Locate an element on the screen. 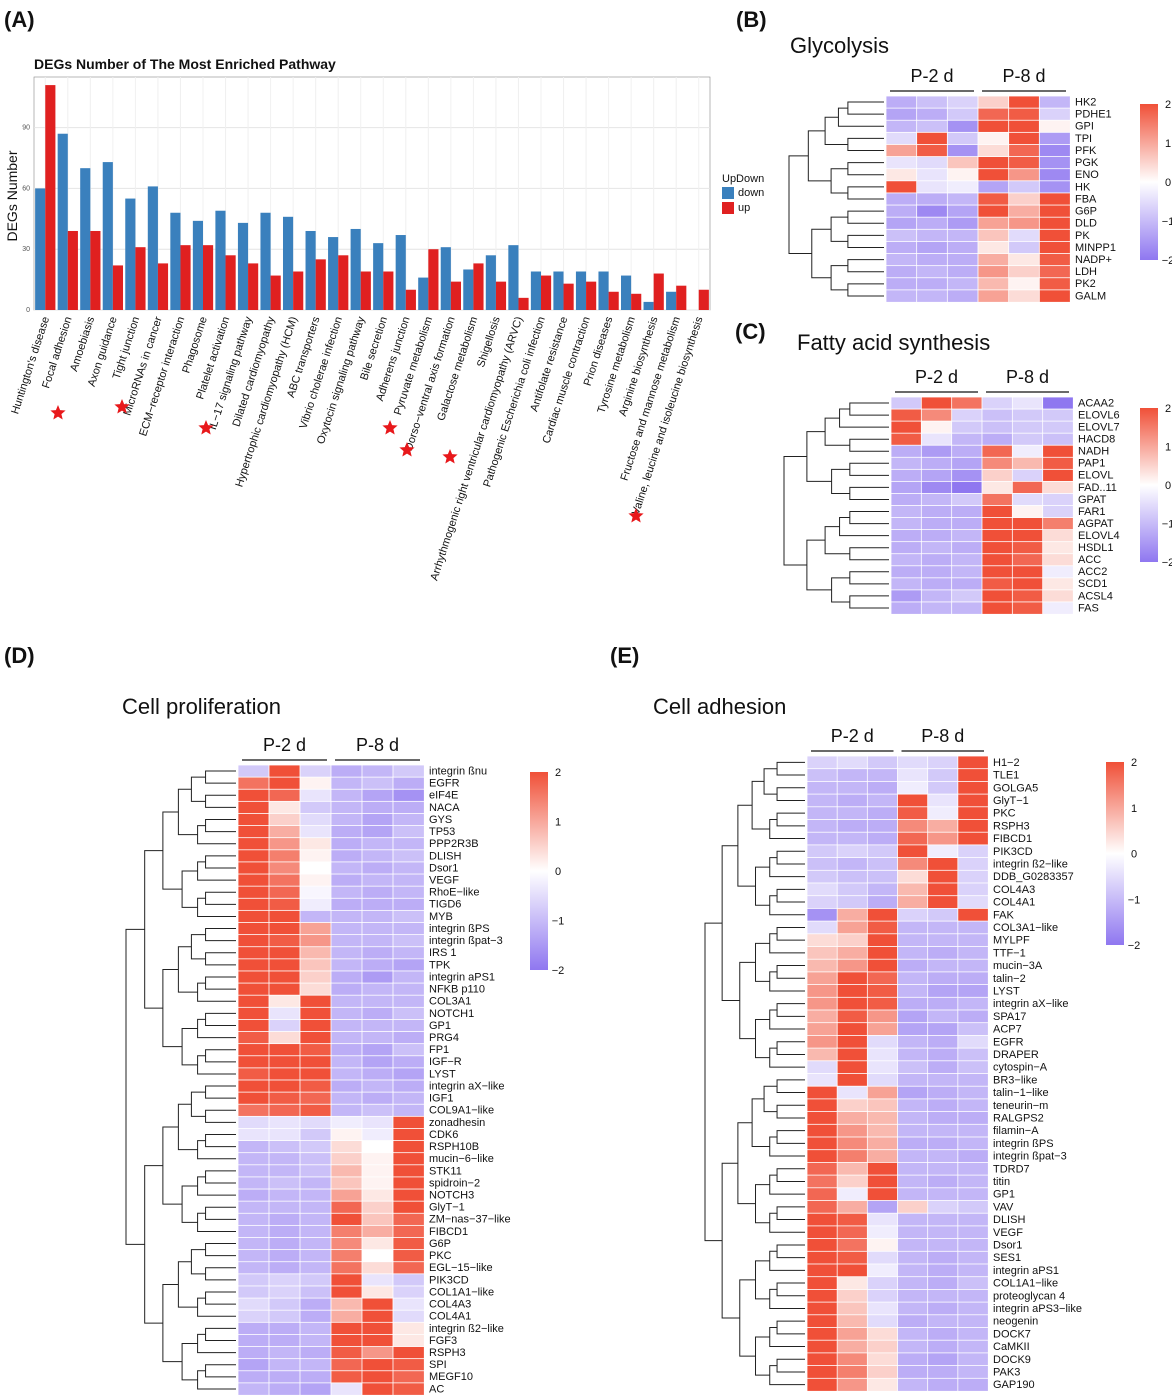 The width and height of the screenshot is (1172, 1399). gene-label: G6P is located at coordinates (1086, 212).